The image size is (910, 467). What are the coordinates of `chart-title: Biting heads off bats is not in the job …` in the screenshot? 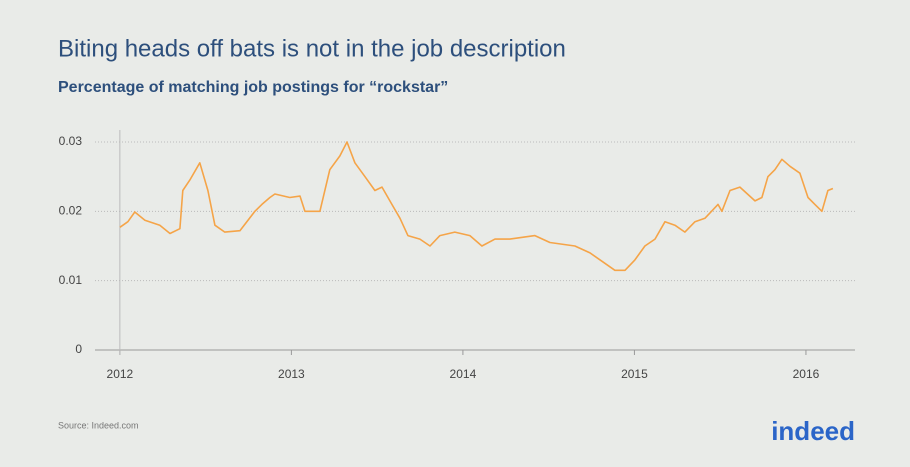 It's located at (312, 48).